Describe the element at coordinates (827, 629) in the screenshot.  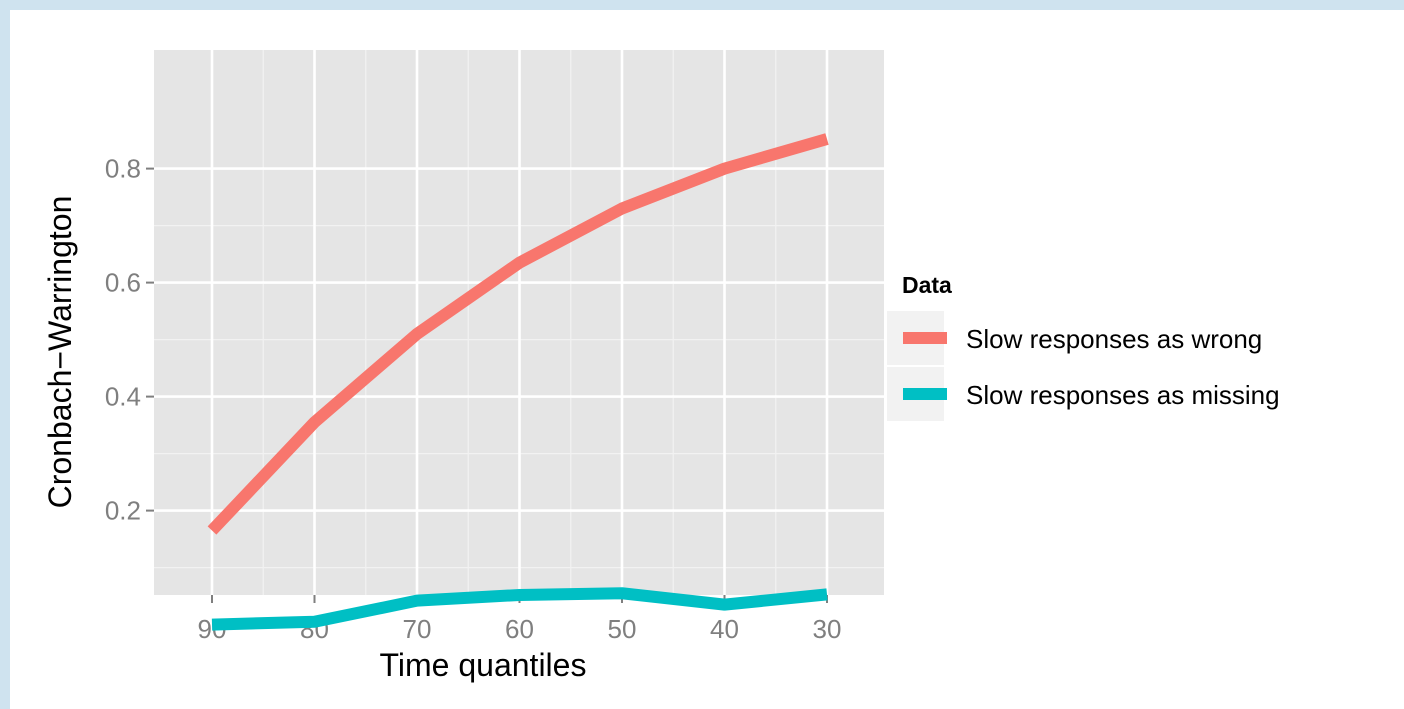
I see `x-tick-label: 30` at that location.